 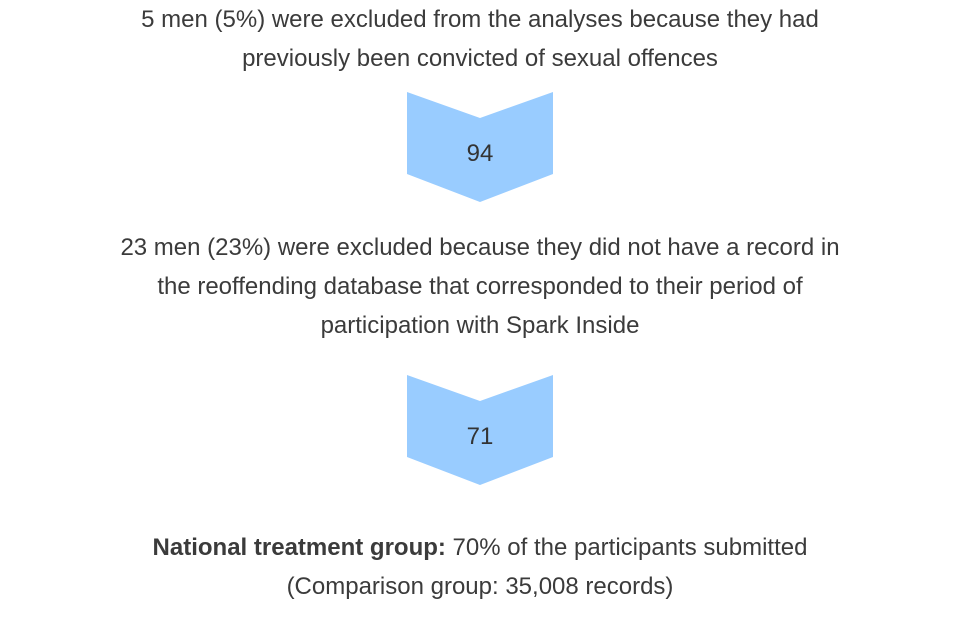 What do you see at coordinates (480, 325) in the screenshot?
I see `step-line: participation with Spark Inside` at bounding box center [480, 325].